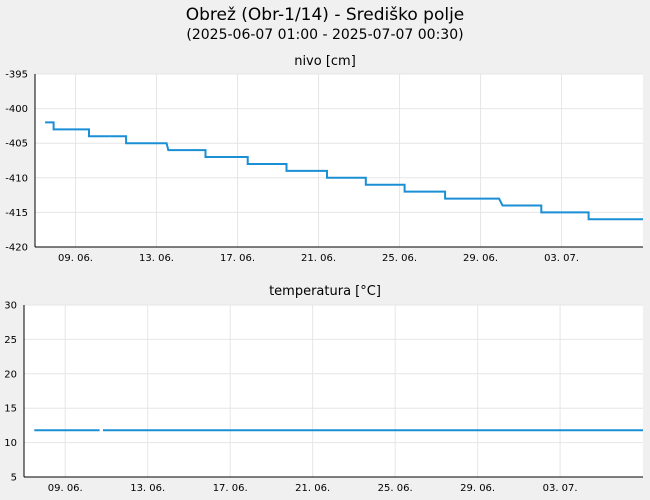 The image size is (650, 500). I want to click on nivo-x-tick-label: 13. 06., so click(156, 258).